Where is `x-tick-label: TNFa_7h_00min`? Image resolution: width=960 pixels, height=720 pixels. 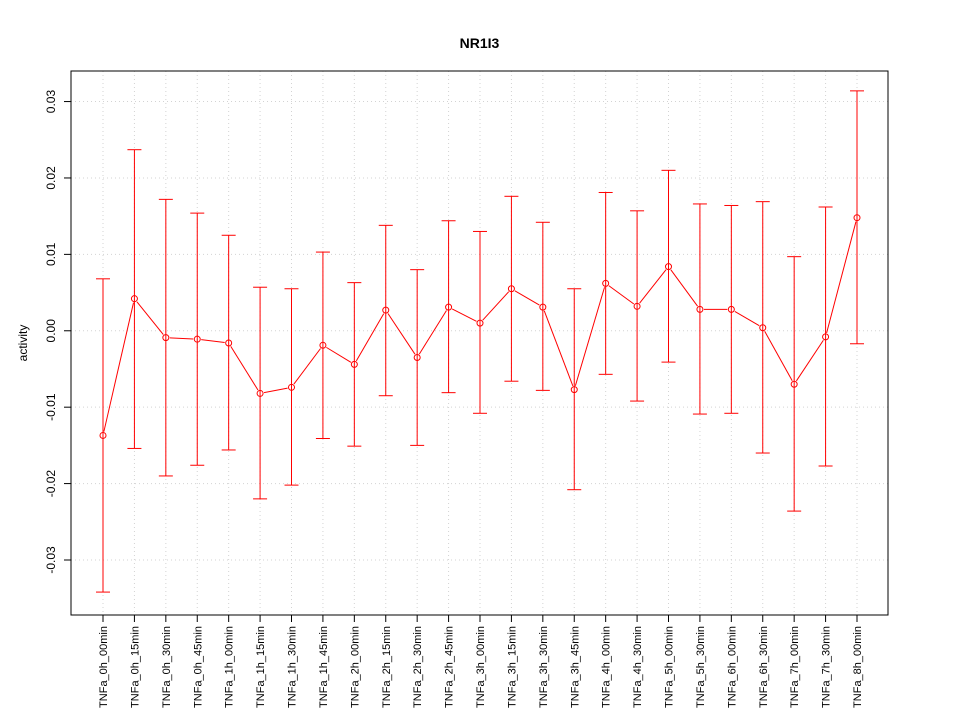
x-tick-label: TNFa_7h_00min is located at coordinates (795, 667).